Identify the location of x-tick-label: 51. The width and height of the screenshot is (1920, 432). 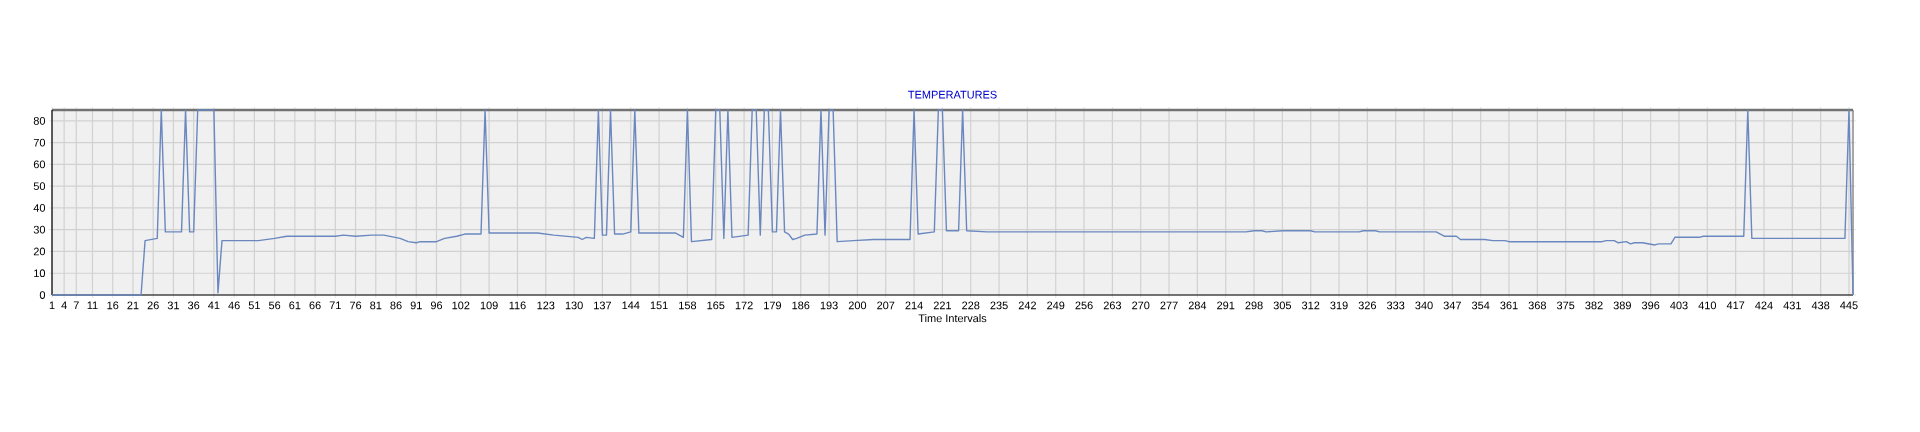
(254, 305).